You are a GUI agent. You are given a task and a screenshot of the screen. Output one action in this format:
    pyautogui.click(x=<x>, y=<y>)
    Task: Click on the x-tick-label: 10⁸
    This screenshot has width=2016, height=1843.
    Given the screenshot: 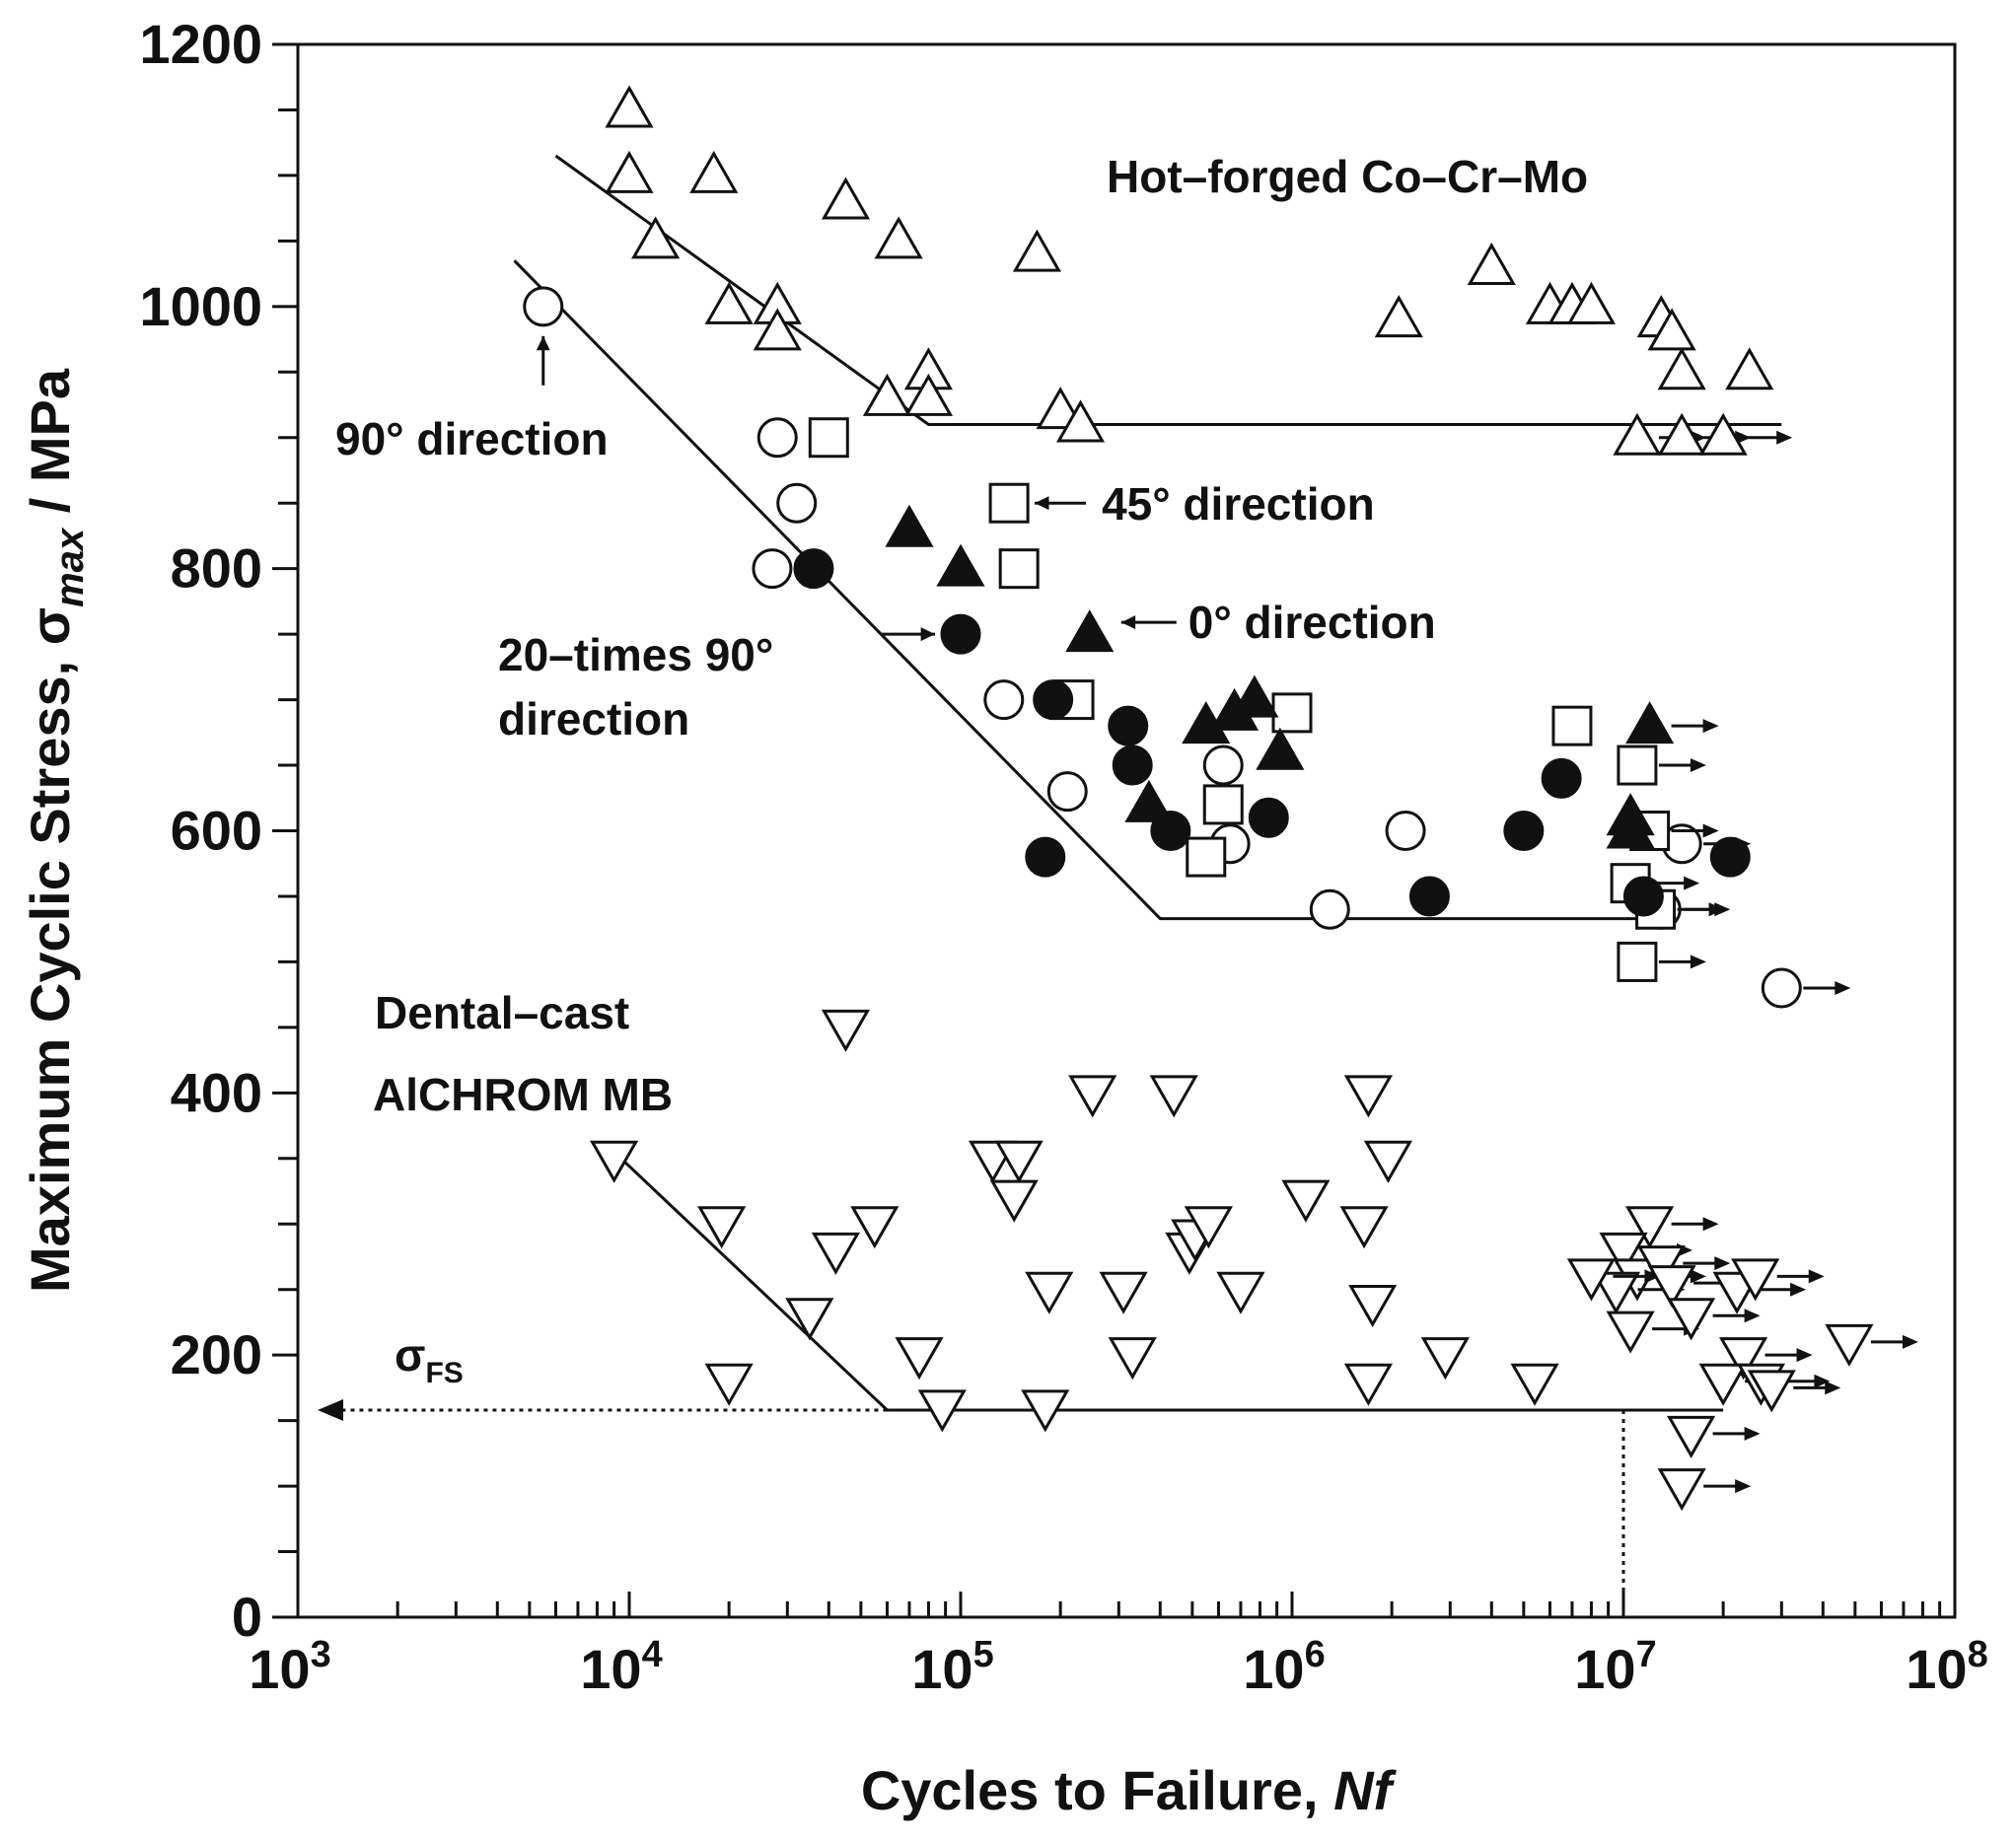 What is the action you would take?
    pyautogui.click(x=1946, y=1667)
    